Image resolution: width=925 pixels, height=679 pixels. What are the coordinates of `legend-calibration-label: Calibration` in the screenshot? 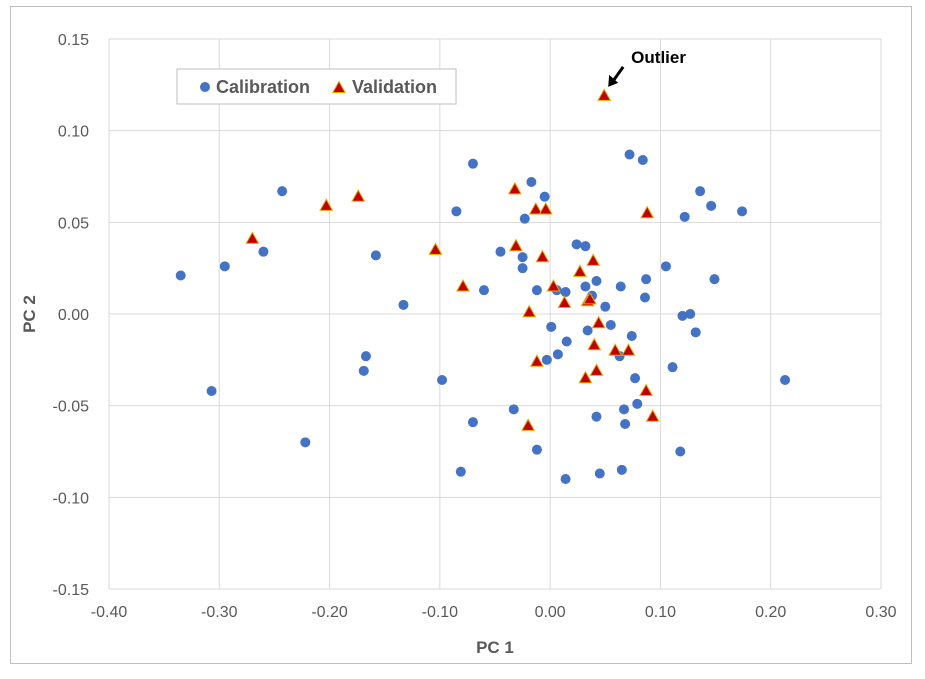 It's located at (263, 87).